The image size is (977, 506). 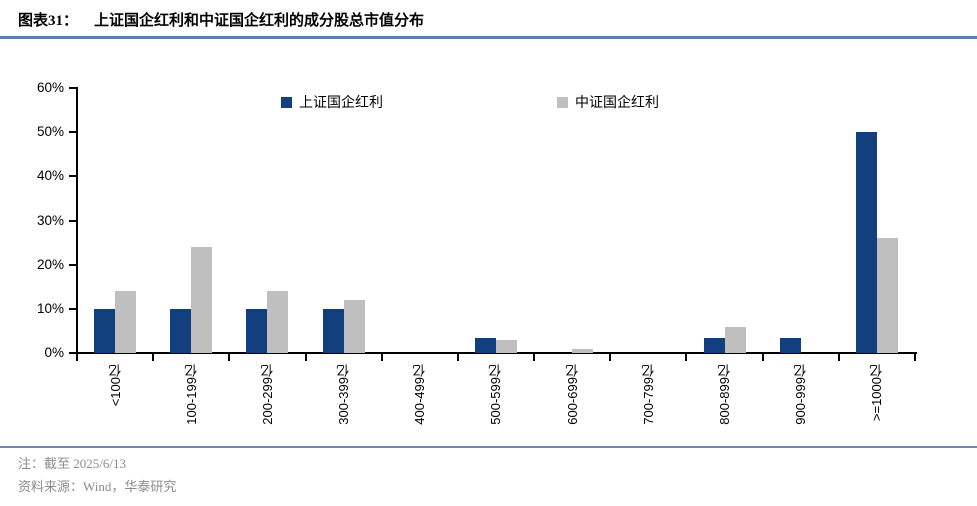 What do you see at coordinates (50, 176) in the screenshot?
I see `y-axis-label: 40%` at bounding box center [50, 176].